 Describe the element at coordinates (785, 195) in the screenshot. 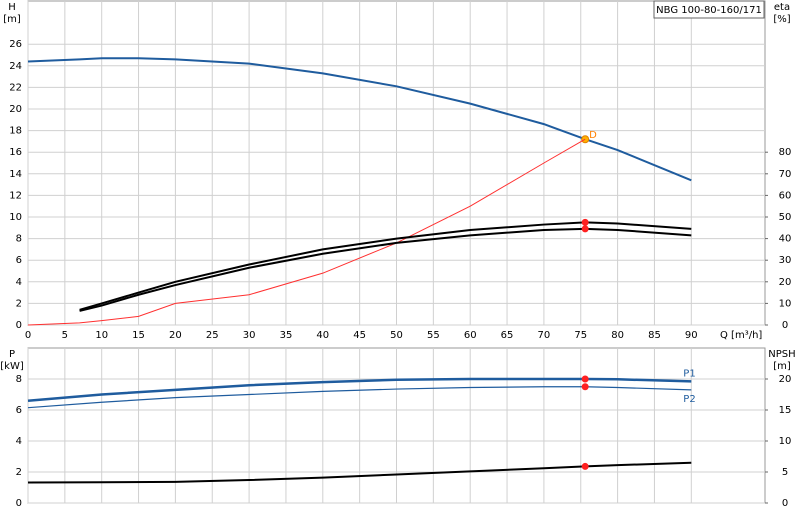

I see `y2-tick-label: 60` at that location.